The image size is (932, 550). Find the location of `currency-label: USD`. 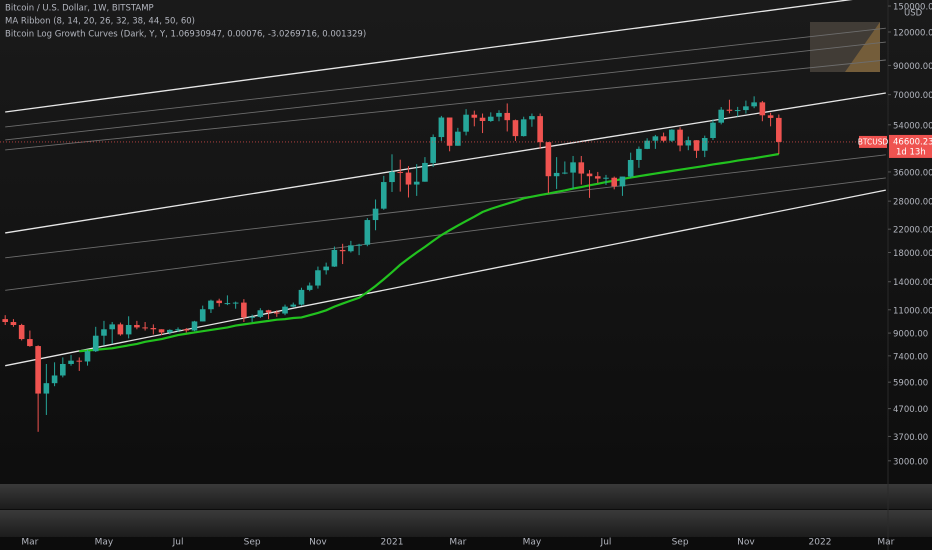

currency-label: USD is located at coordinates (913, 14).